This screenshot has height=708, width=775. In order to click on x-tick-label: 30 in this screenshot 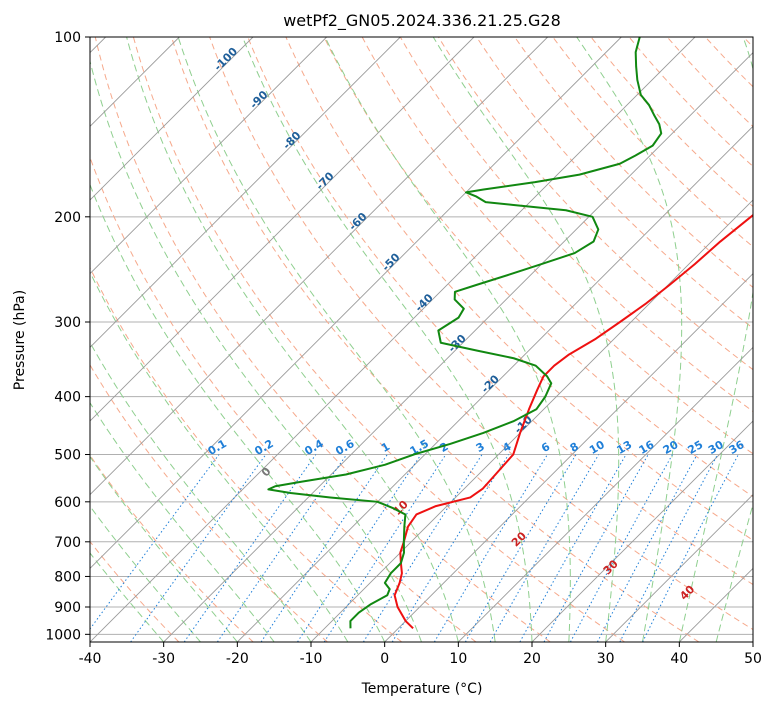, I will do `click(606, 659)`.